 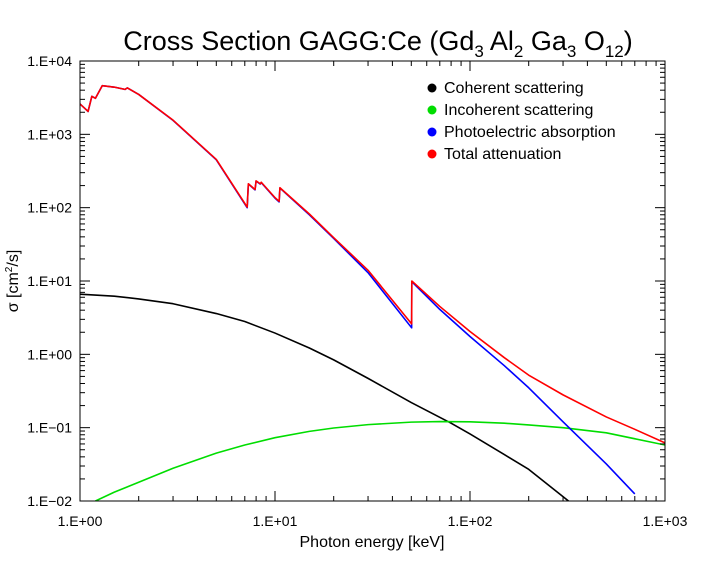 What do you see at coordinates (614, 51) in the screenshot?
I see `title-subscript: 12` at bounding box center [614, 51].